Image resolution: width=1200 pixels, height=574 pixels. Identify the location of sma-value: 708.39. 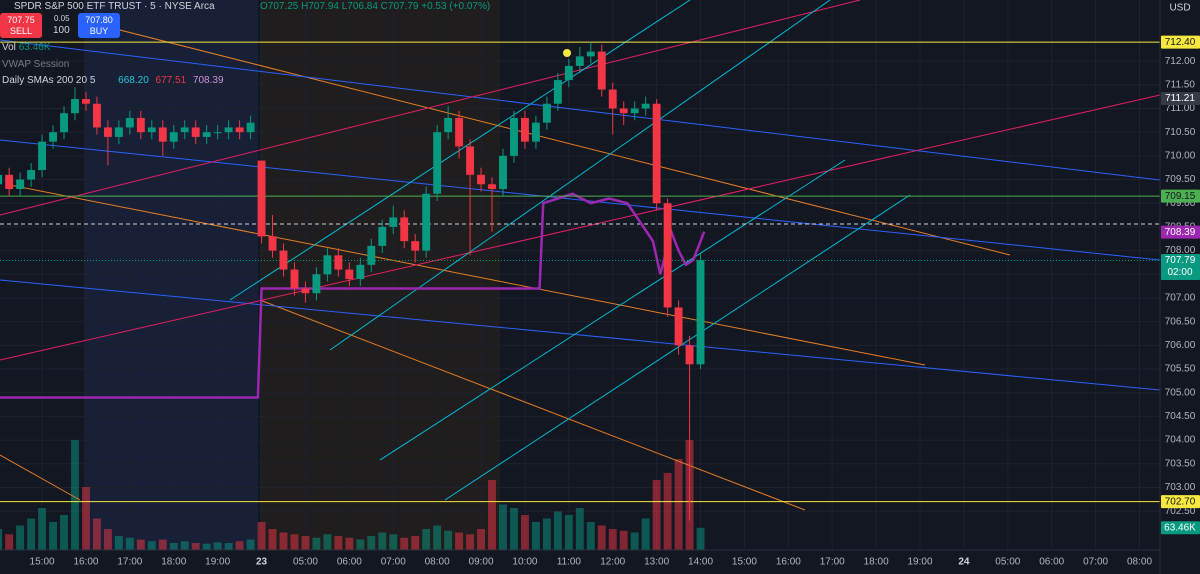
(208, 80).